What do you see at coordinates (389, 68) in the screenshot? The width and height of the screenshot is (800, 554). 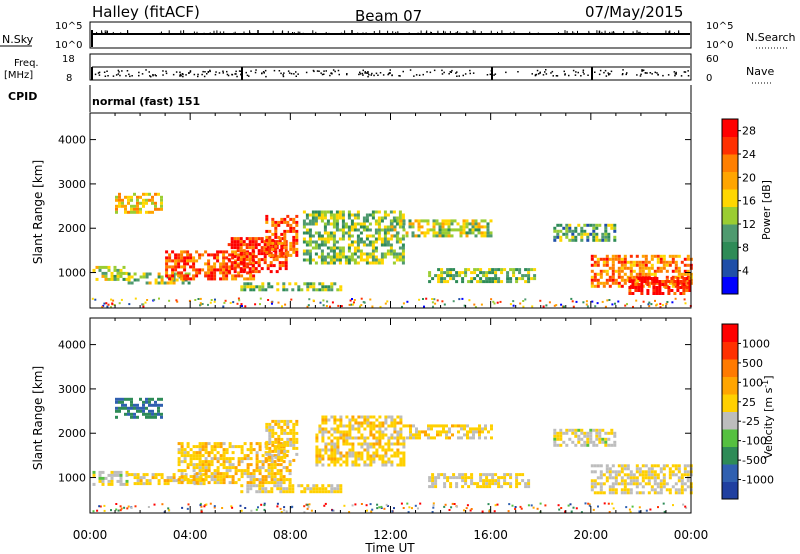 I see `freq-strip: Freq. [MHz] 18 8 60 0 Nave` at bounding box center [389, 68].